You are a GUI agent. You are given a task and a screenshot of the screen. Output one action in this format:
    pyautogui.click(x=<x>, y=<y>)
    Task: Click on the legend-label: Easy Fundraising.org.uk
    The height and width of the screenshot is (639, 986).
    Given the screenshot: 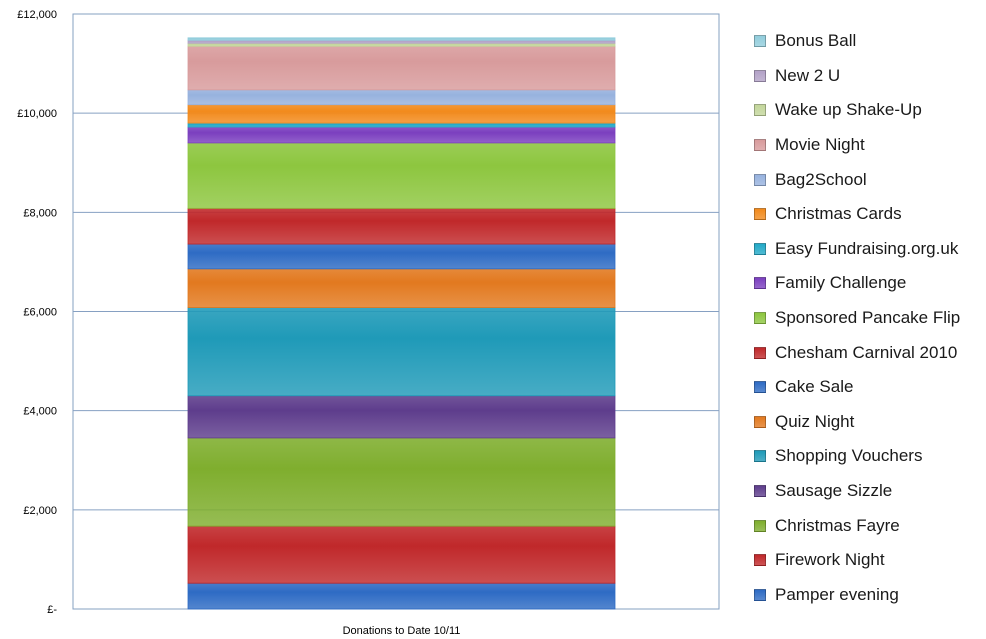 What is the action you would take?
    pyautogui.click(x=867, y=248)
    